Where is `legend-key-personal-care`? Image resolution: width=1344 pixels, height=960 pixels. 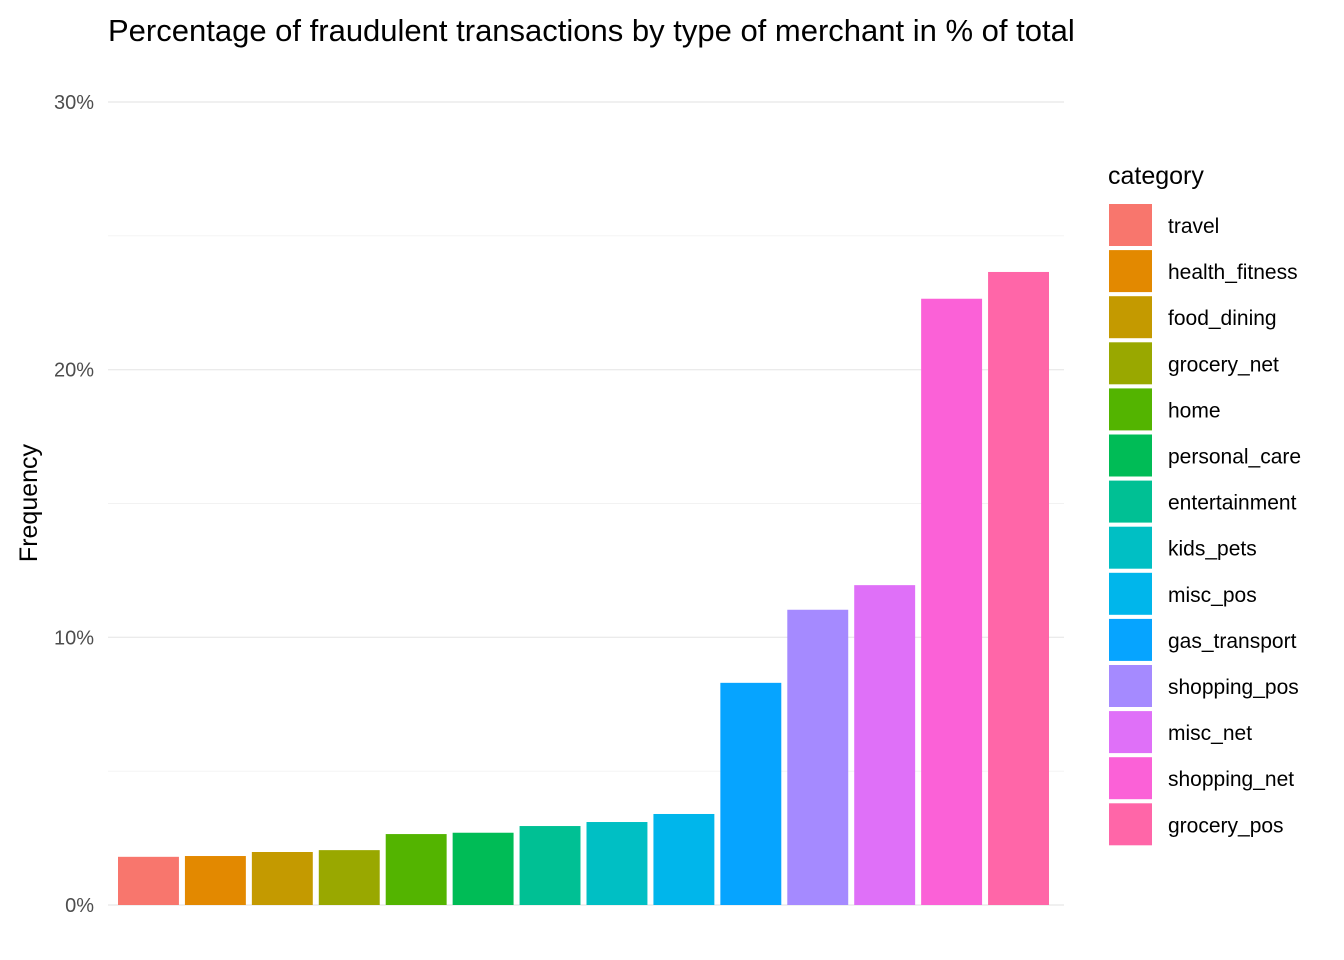
legend-key-personal-care is located at coordinates (1130, 455).